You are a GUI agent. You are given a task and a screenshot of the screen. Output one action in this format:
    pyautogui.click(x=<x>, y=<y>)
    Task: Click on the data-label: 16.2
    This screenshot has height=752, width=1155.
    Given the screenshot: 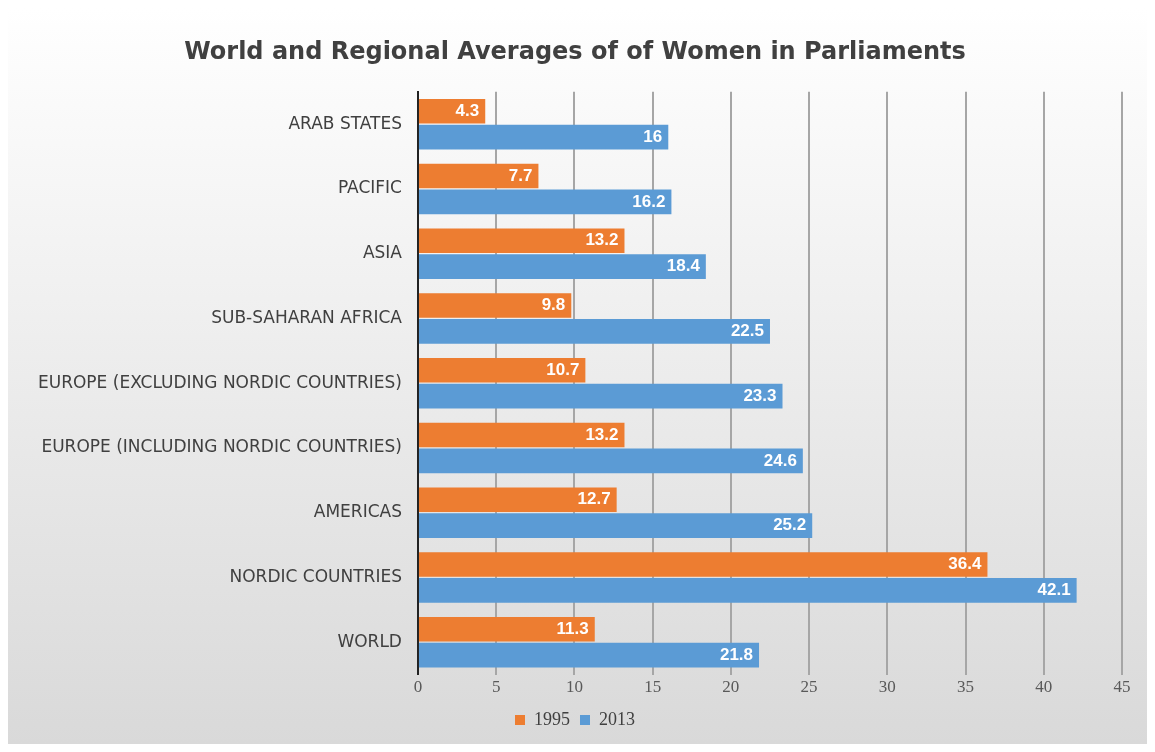 What is the action you would take?
    pyautogui.click(x=649, y=201)
    